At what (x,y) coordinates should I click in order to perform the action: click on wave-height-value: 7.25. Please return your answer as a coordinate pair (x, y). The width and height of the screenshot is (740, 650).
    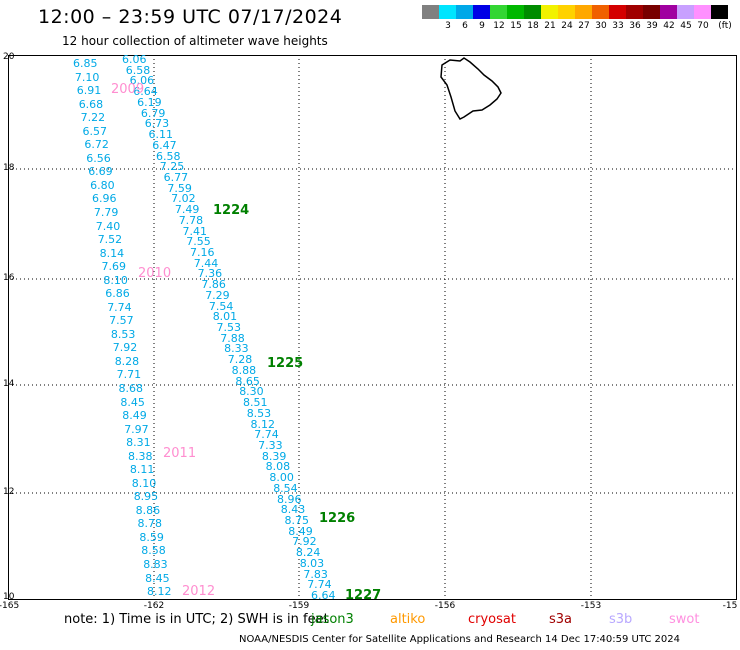
    Looking at the image, I should click on (172, 167).